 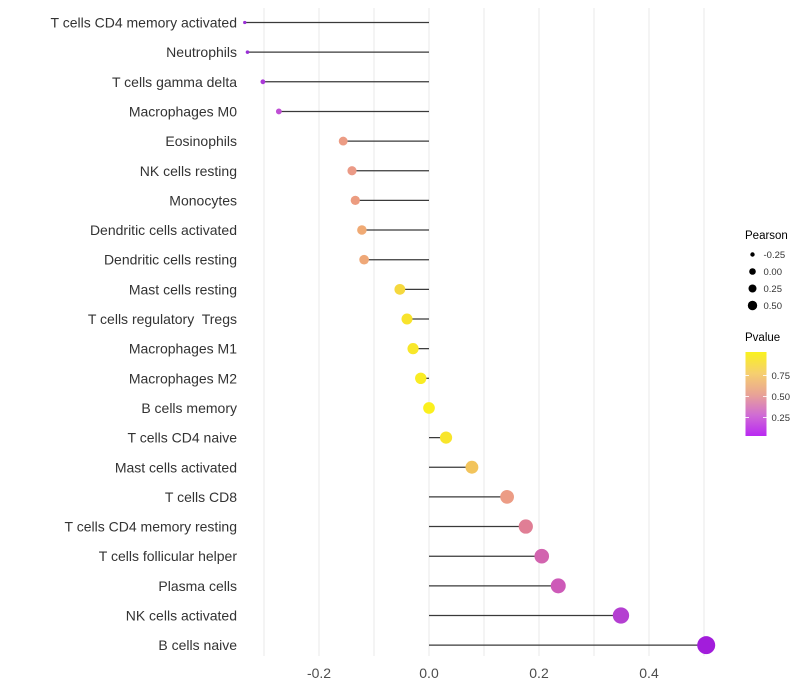 I want to click on y-axis-label: T cells CD4 memory resting, so click(x=151, y=527).